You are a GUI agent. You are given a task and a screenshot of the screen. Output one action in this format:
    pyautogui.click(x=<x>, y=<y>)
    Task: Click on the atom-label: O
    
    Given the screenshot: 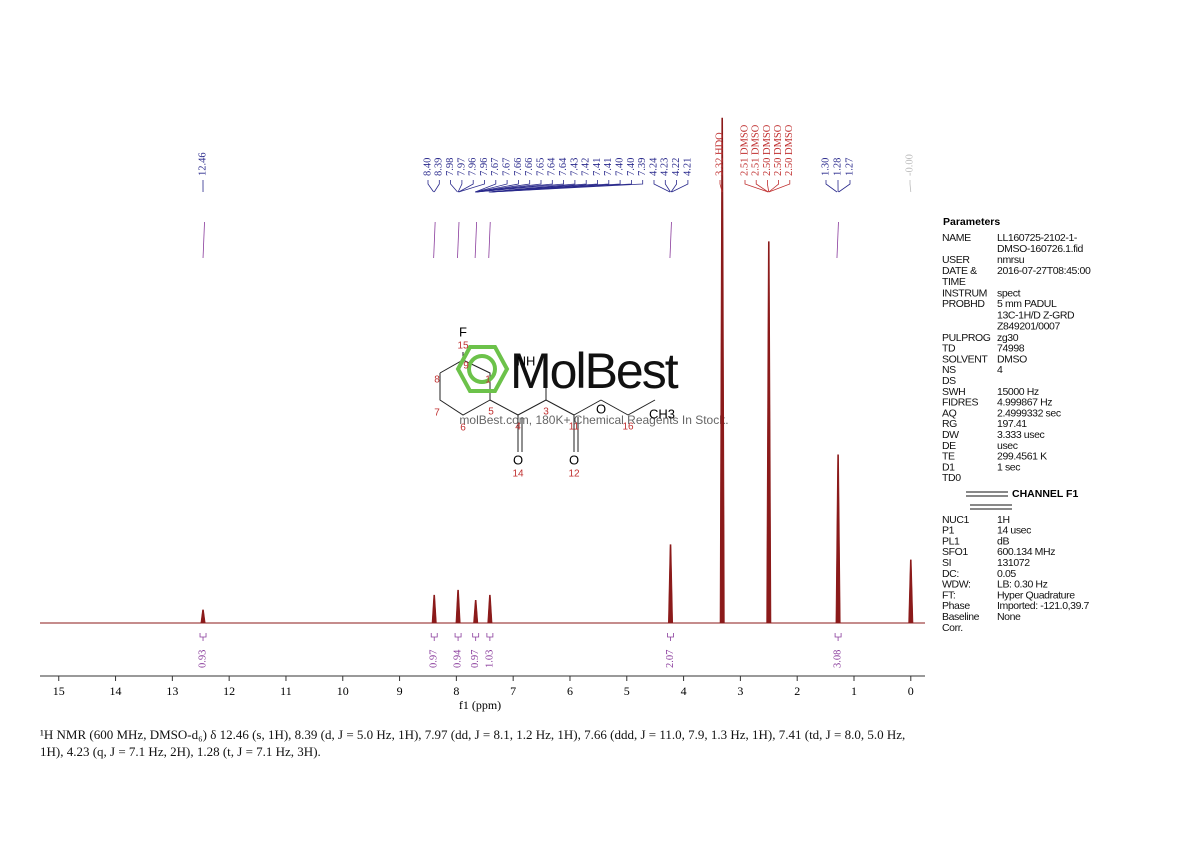 What is the action you would take?
    pyautogui.click(x=574, y=459)
    